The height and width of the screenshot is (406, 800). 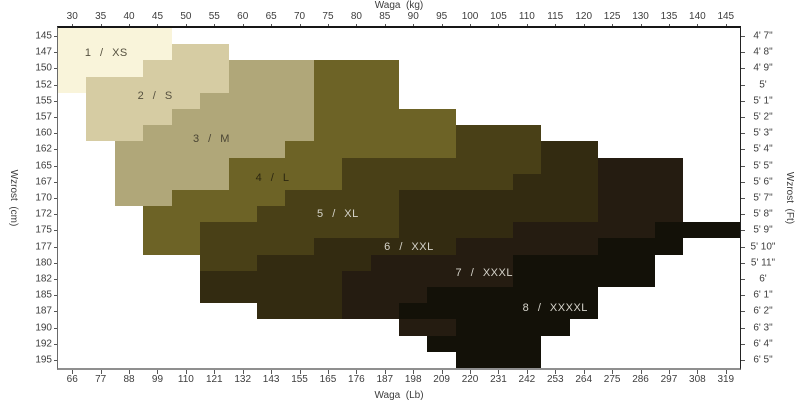 What do you see at coordinates (584, 16) in the screenshot?
I see `kg-tick-label: 120` at bounding box center [584, 16].